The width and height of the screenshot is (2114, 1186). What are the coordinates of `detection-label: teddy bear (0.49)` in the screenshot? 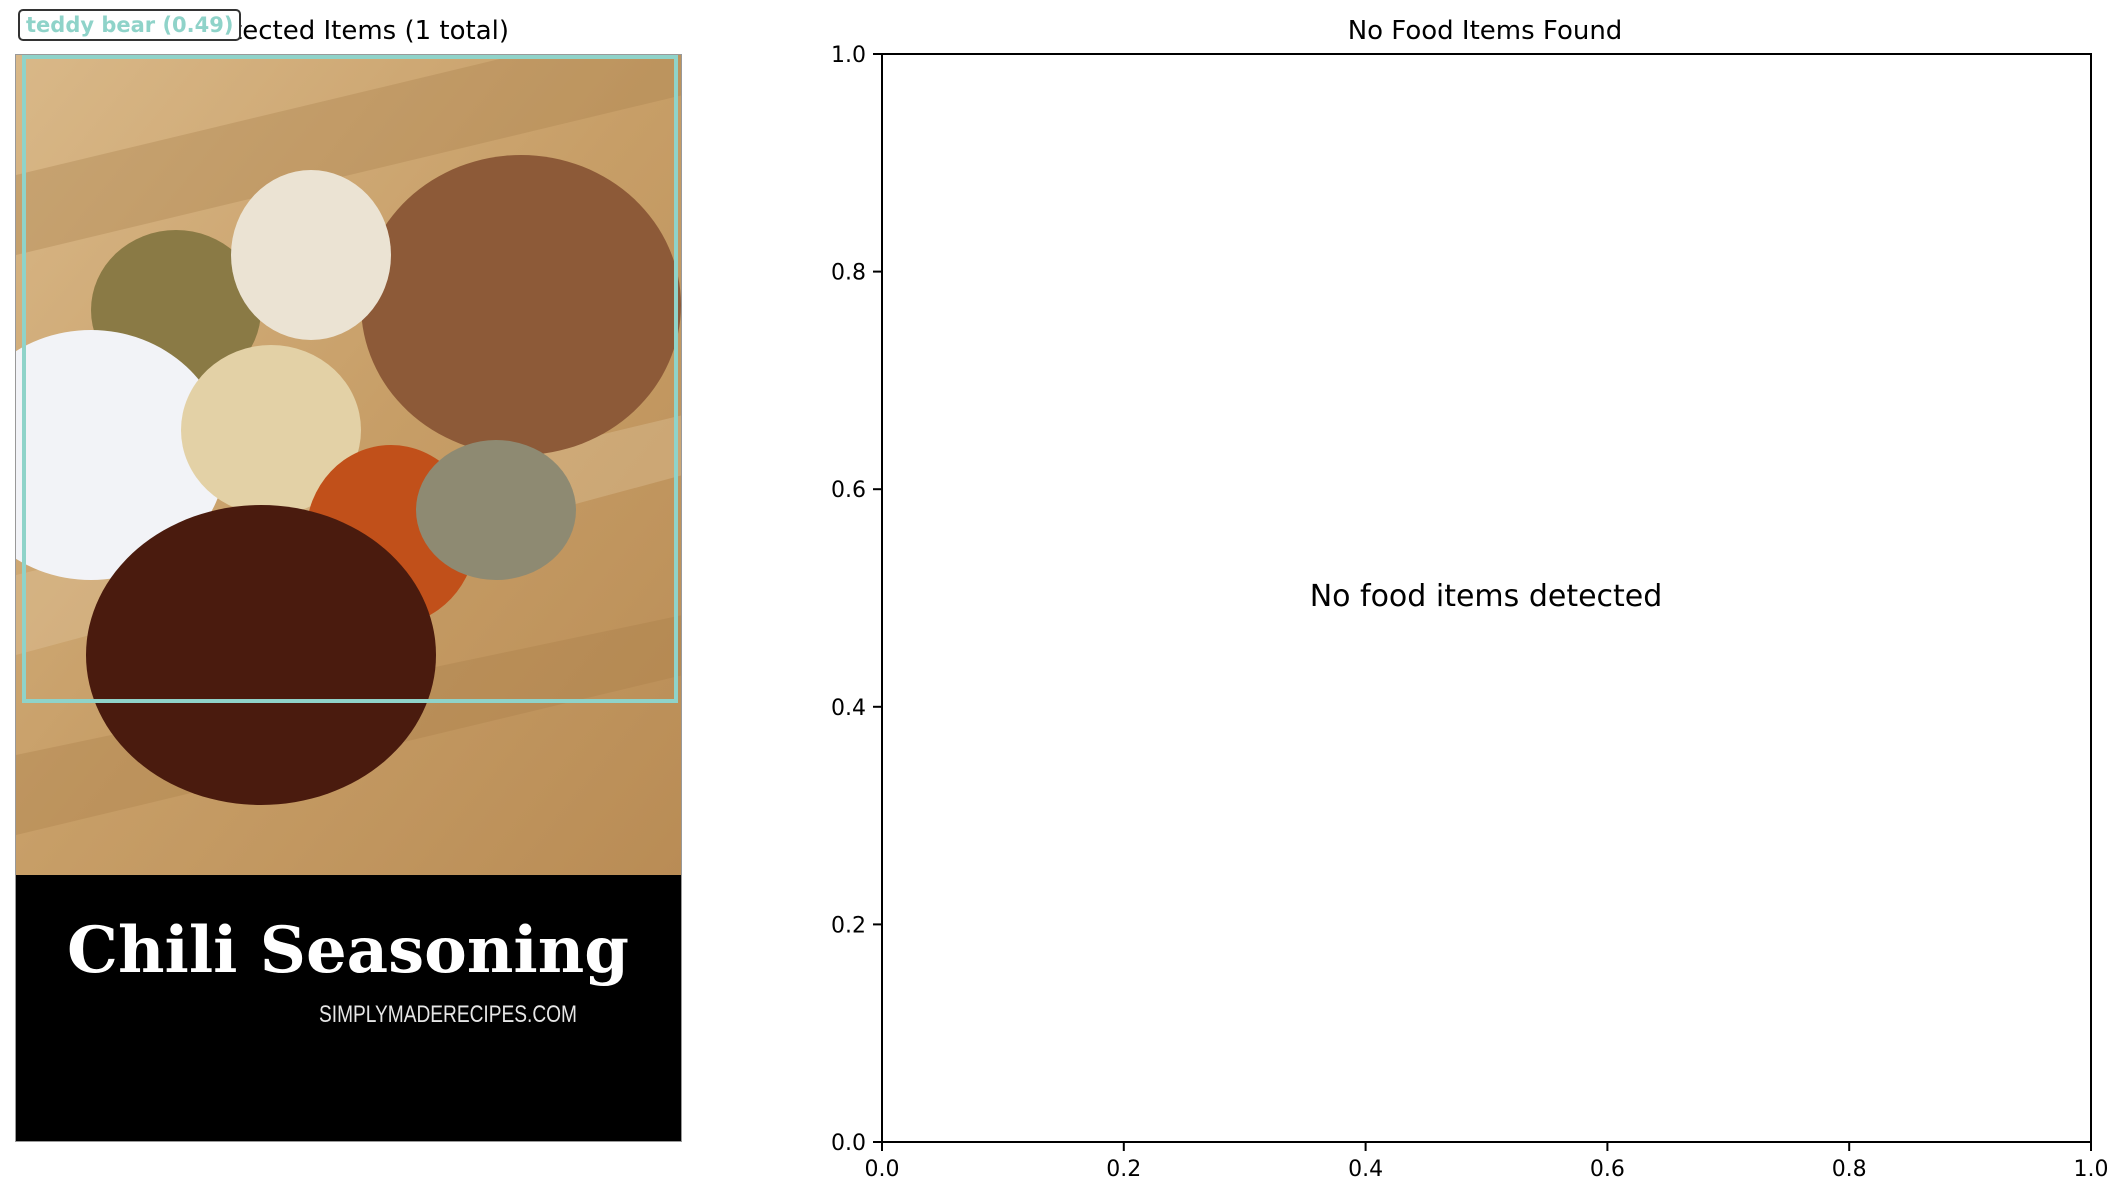 It's located at (130, 25).